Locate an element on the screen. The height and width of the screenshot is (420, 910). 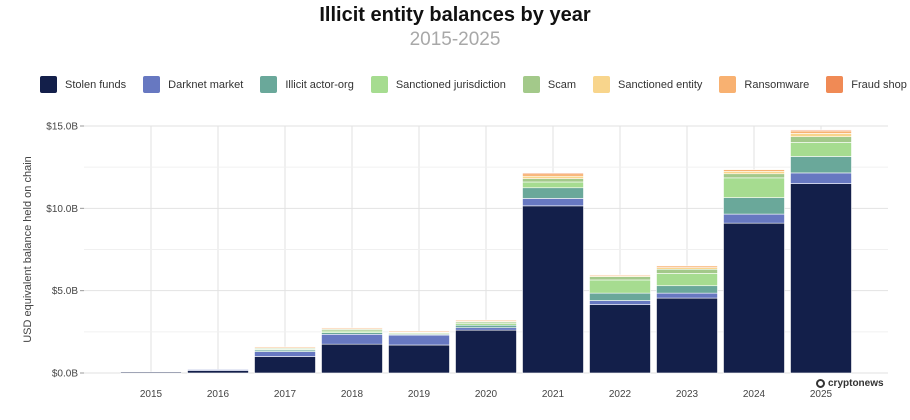
x-tick-label: 2021 is located at coordinates (553, 394).